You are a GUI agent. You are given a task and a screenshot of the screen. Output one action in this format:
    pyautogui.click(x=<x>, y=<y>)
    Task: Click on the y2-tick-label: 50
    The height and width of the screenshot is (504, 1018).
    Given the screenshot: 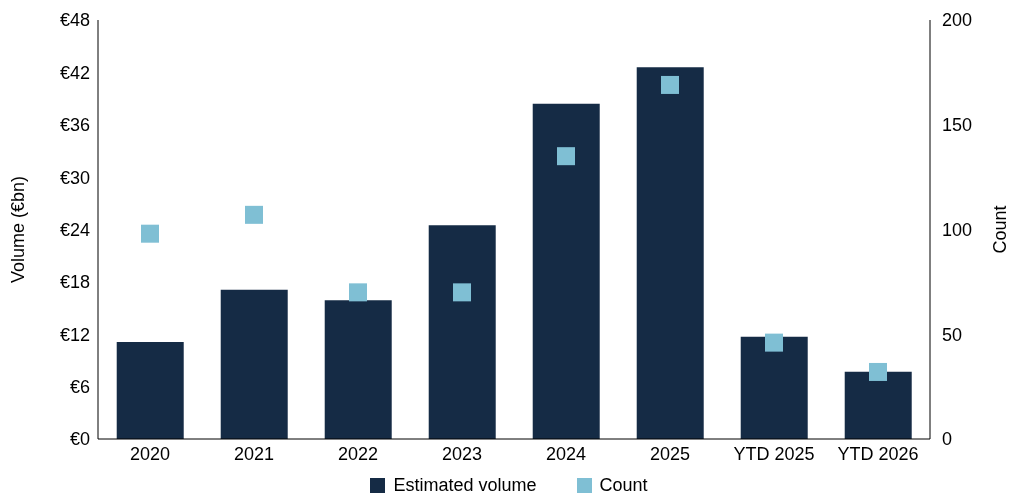 What is the action you would take?
    pyautogui.click(x=952, y=334)
    